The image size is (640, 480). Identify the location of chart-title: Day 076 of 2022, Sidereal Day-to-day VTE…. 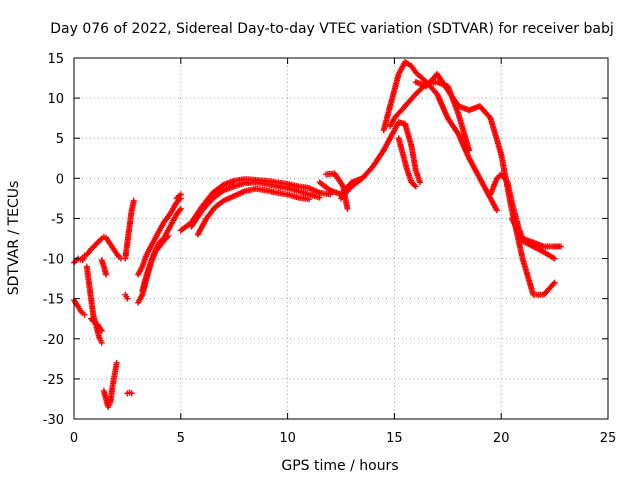
(331, 29).